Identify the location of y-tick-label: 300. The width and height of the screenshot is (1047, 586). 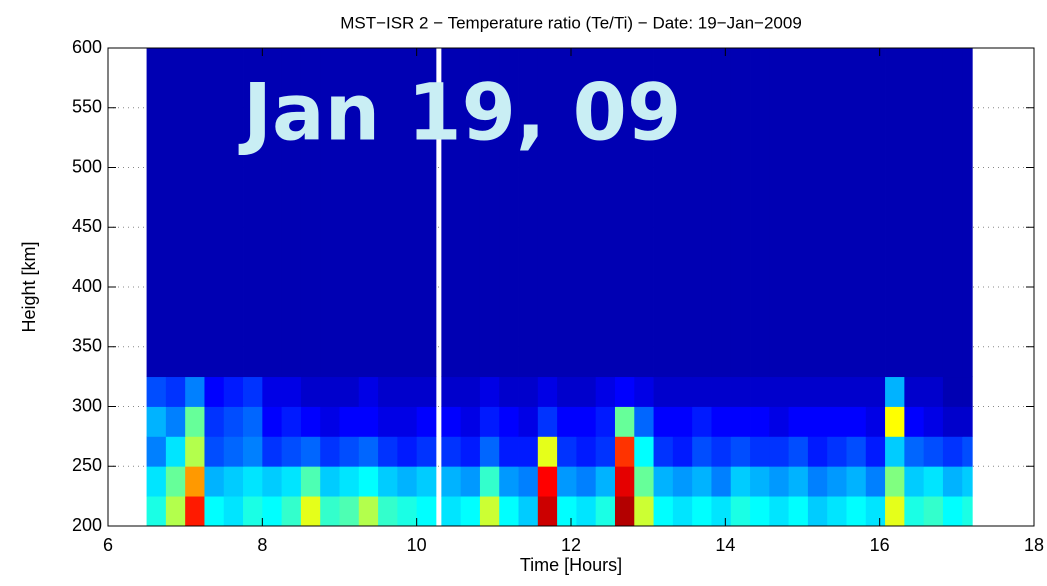
(87, 405).